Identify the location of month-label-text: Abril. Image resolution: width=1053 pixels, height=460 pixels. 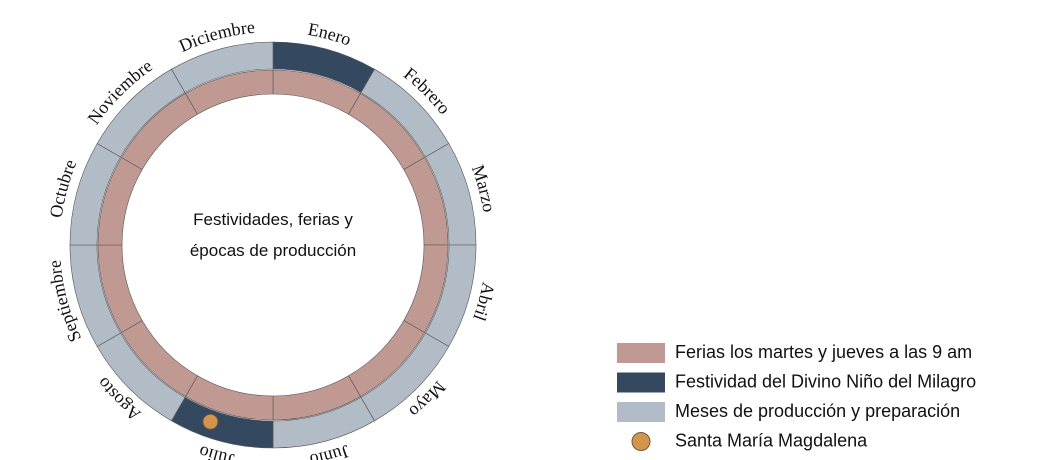
(483, 302).